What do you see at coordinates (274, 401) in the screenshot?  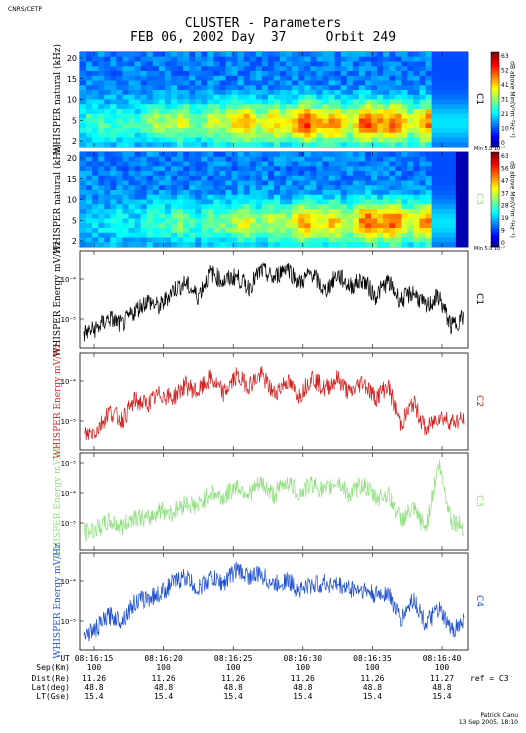 I see `panel-frame` at bounding box center [274, 401].